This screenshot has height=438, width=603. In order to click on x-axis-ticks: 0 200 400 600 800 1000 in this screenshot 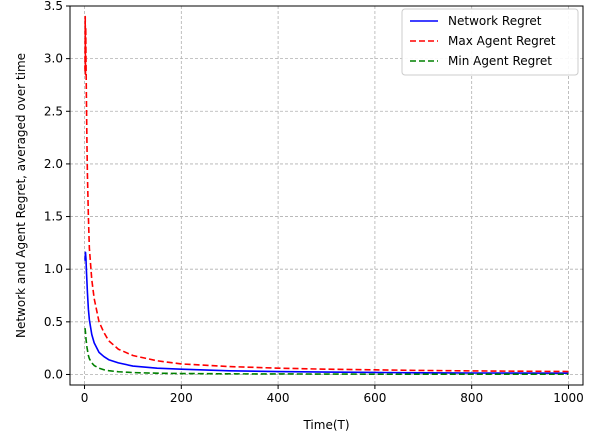, I will do `click(332, 395)`.